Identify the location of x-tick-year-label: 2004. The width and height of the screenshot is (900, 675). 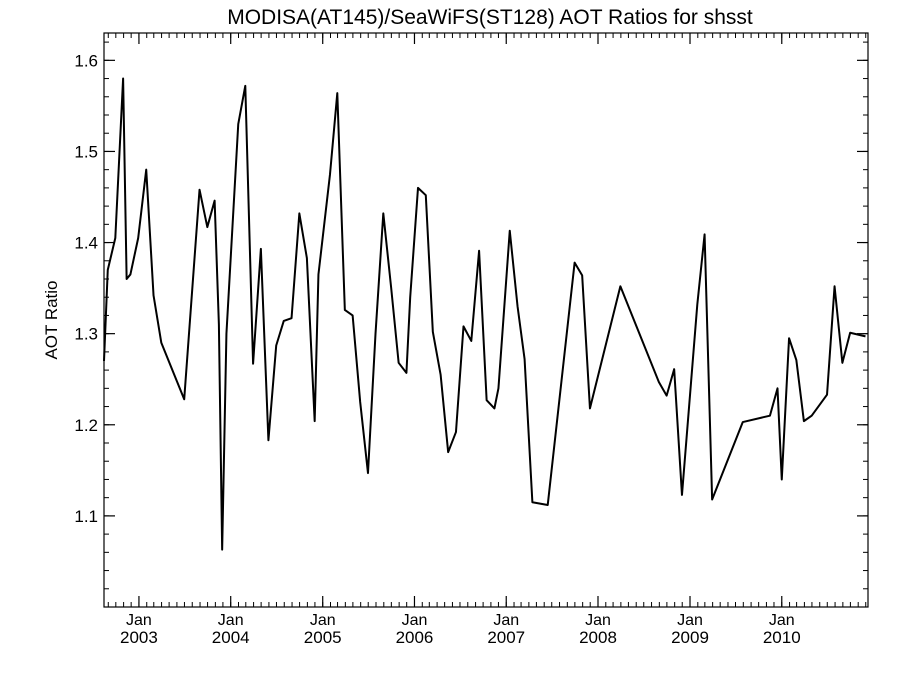
(231, 637).